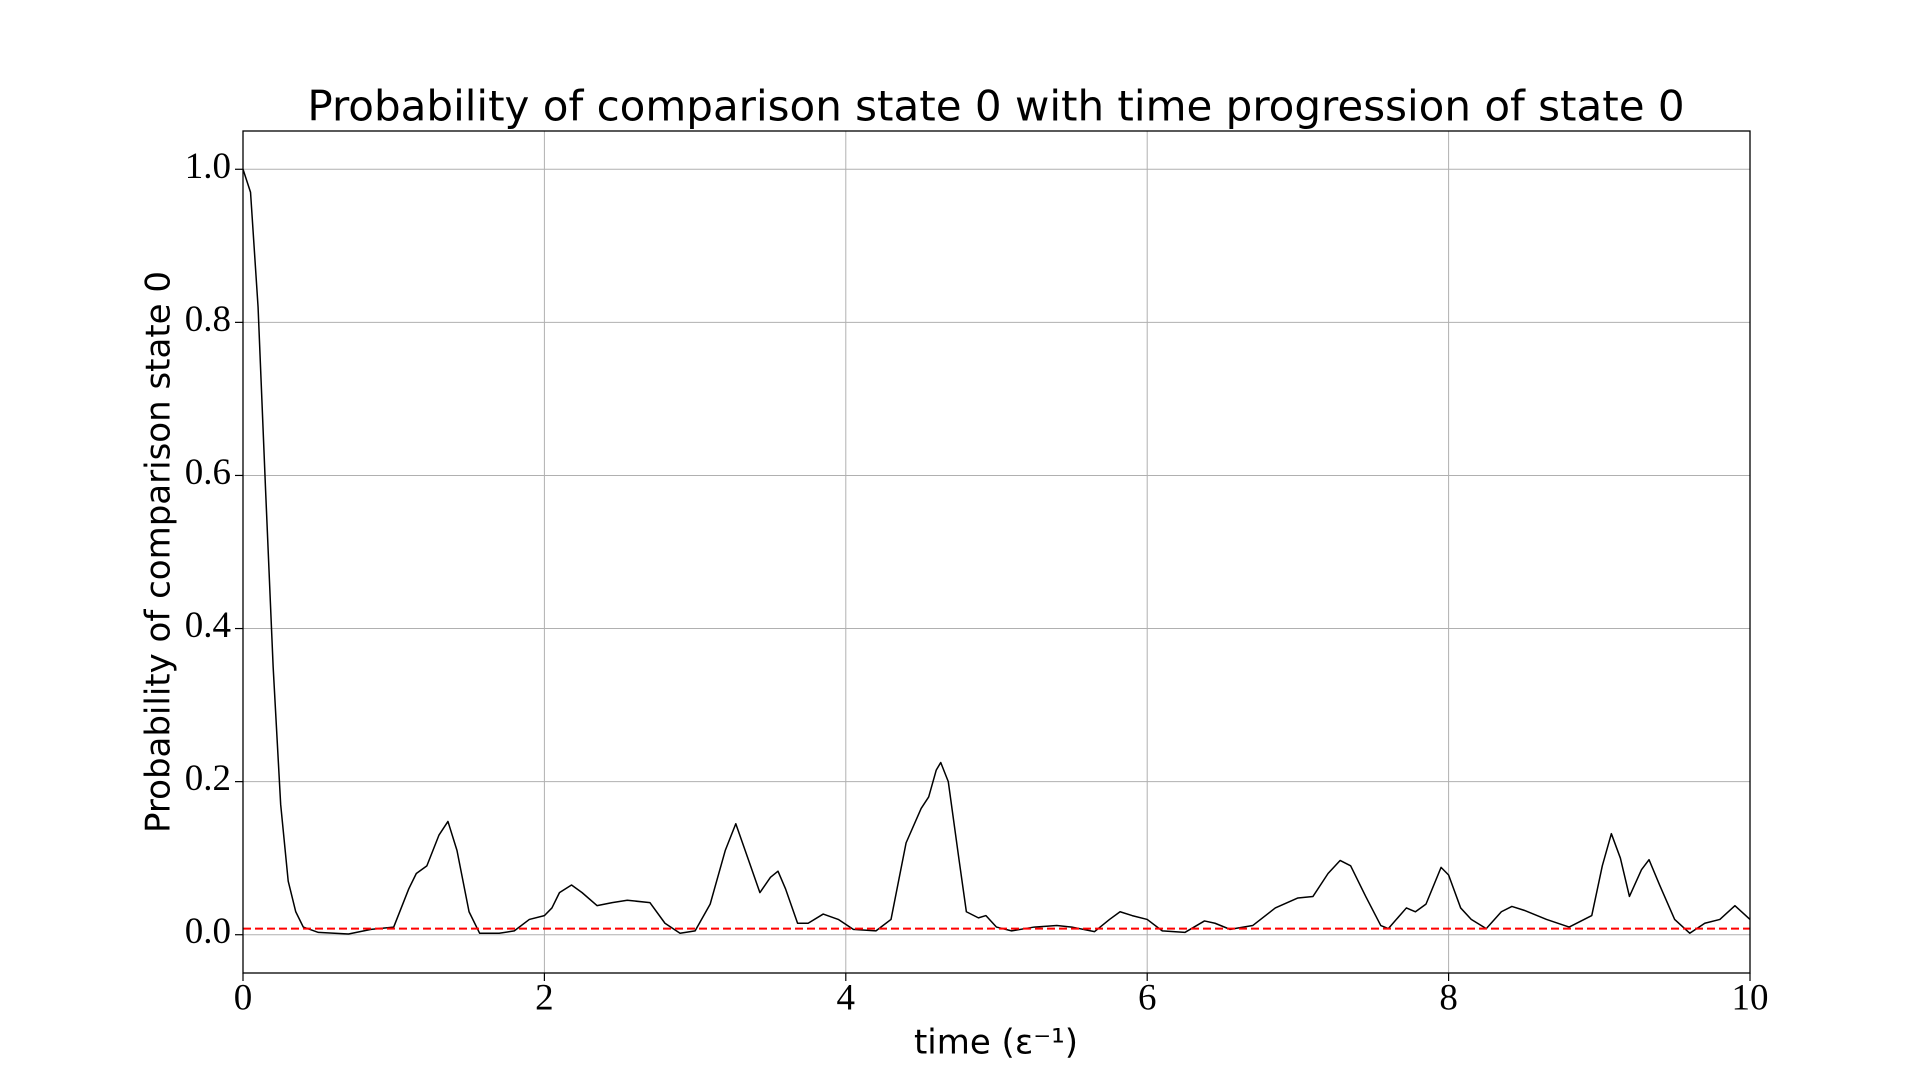 The height and width of the screenshot is (1080, 1920). I want to click on y-tick-label: 0.8, so click(208, 319).